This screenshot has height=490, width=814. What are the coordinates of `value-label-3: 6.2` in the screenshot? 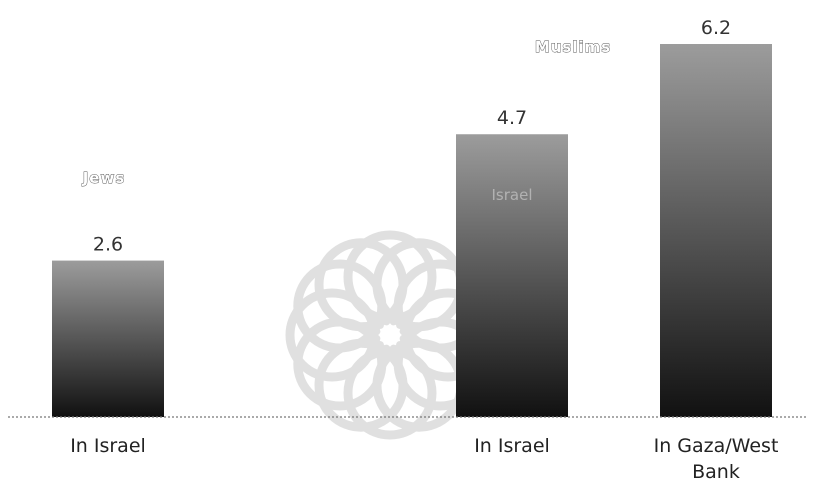 It's located at (716, 28).